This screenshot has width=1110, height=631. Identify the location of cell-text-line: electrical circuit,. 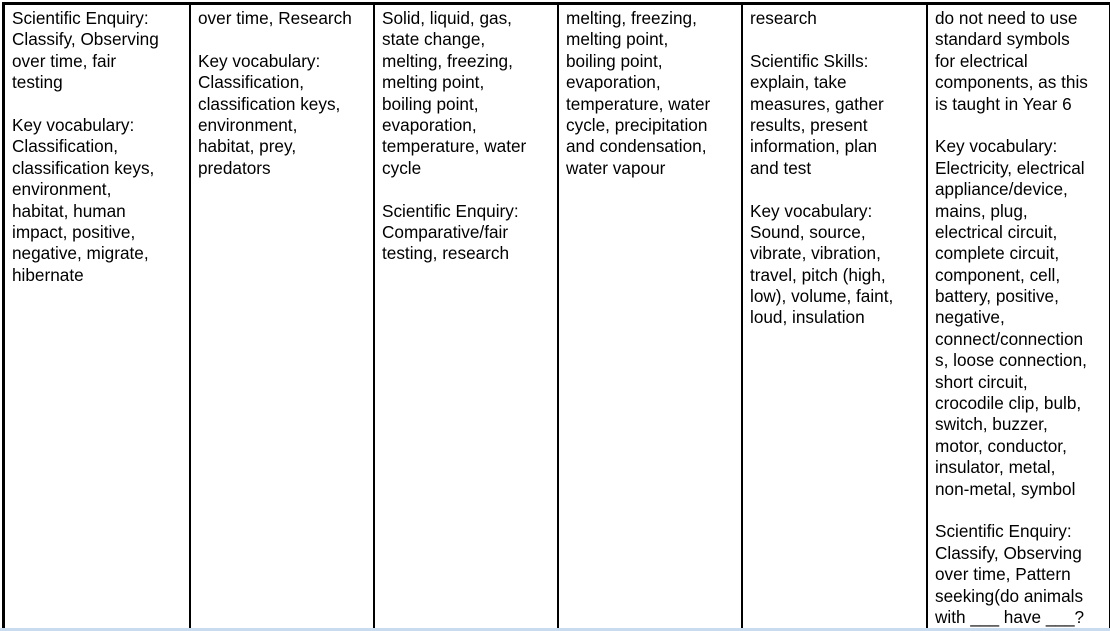
(996, 231).